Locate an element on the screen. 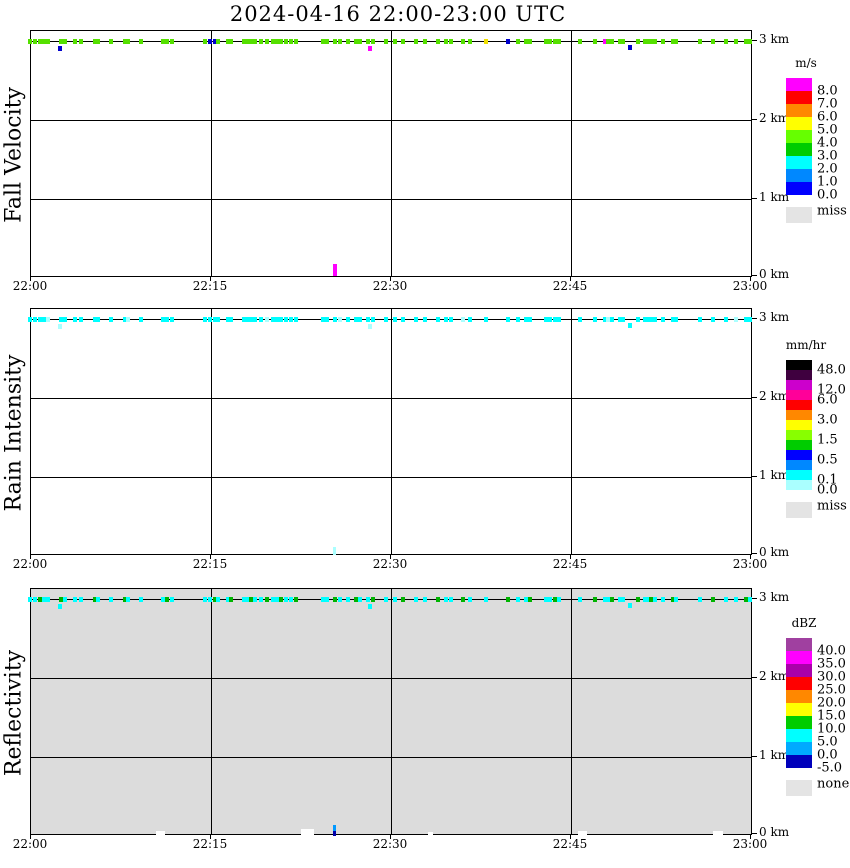 This screenshot has height=868, width=850. time-axis-label: 23:00 is located at coordinates (750, 286).